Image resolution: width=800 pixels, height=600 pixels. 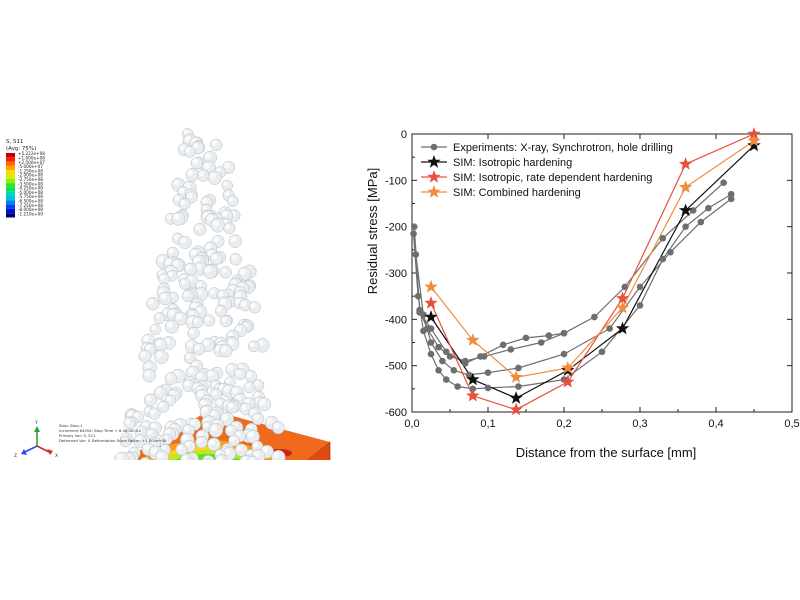 What do you see at coordinates (396, 274) in the screenshot?
I see `y-tick-label: -300` at bounding box center [396, 274].